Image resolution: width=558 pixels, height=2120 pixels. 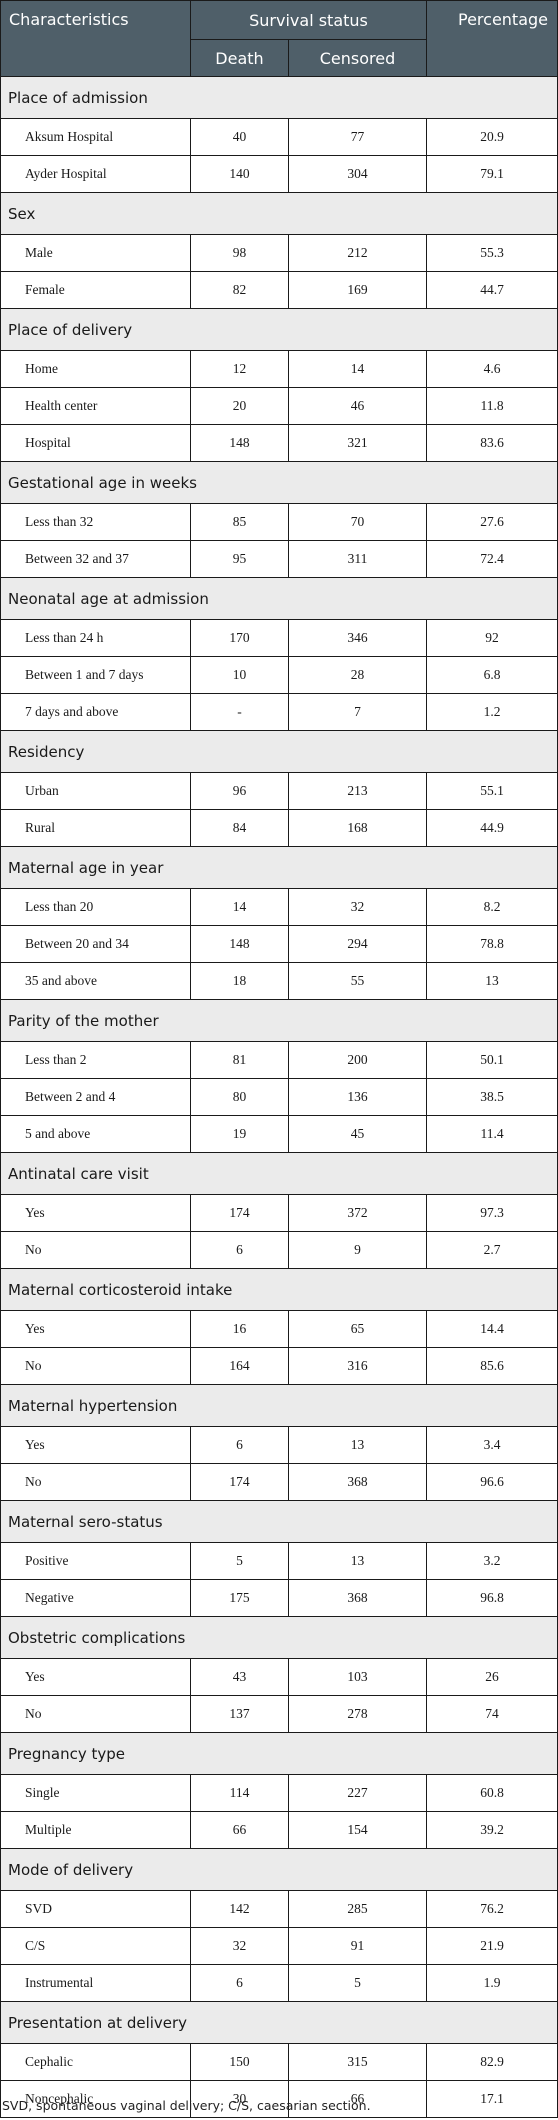 What do you see at coordinates (492, 2062) in the screenshot?
I see `percentage-cell: 82.9` at bounding box center [492, 2062].